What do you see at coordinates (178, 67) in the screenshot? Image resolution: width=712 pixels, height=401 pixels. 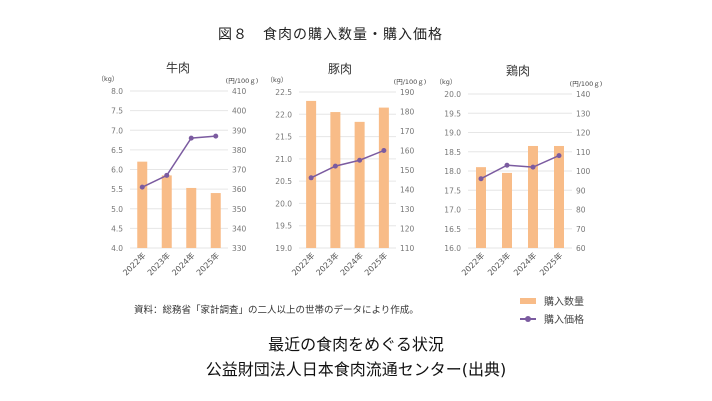 I see `chart-title: 牛肉` at bounding box center [178, 67].